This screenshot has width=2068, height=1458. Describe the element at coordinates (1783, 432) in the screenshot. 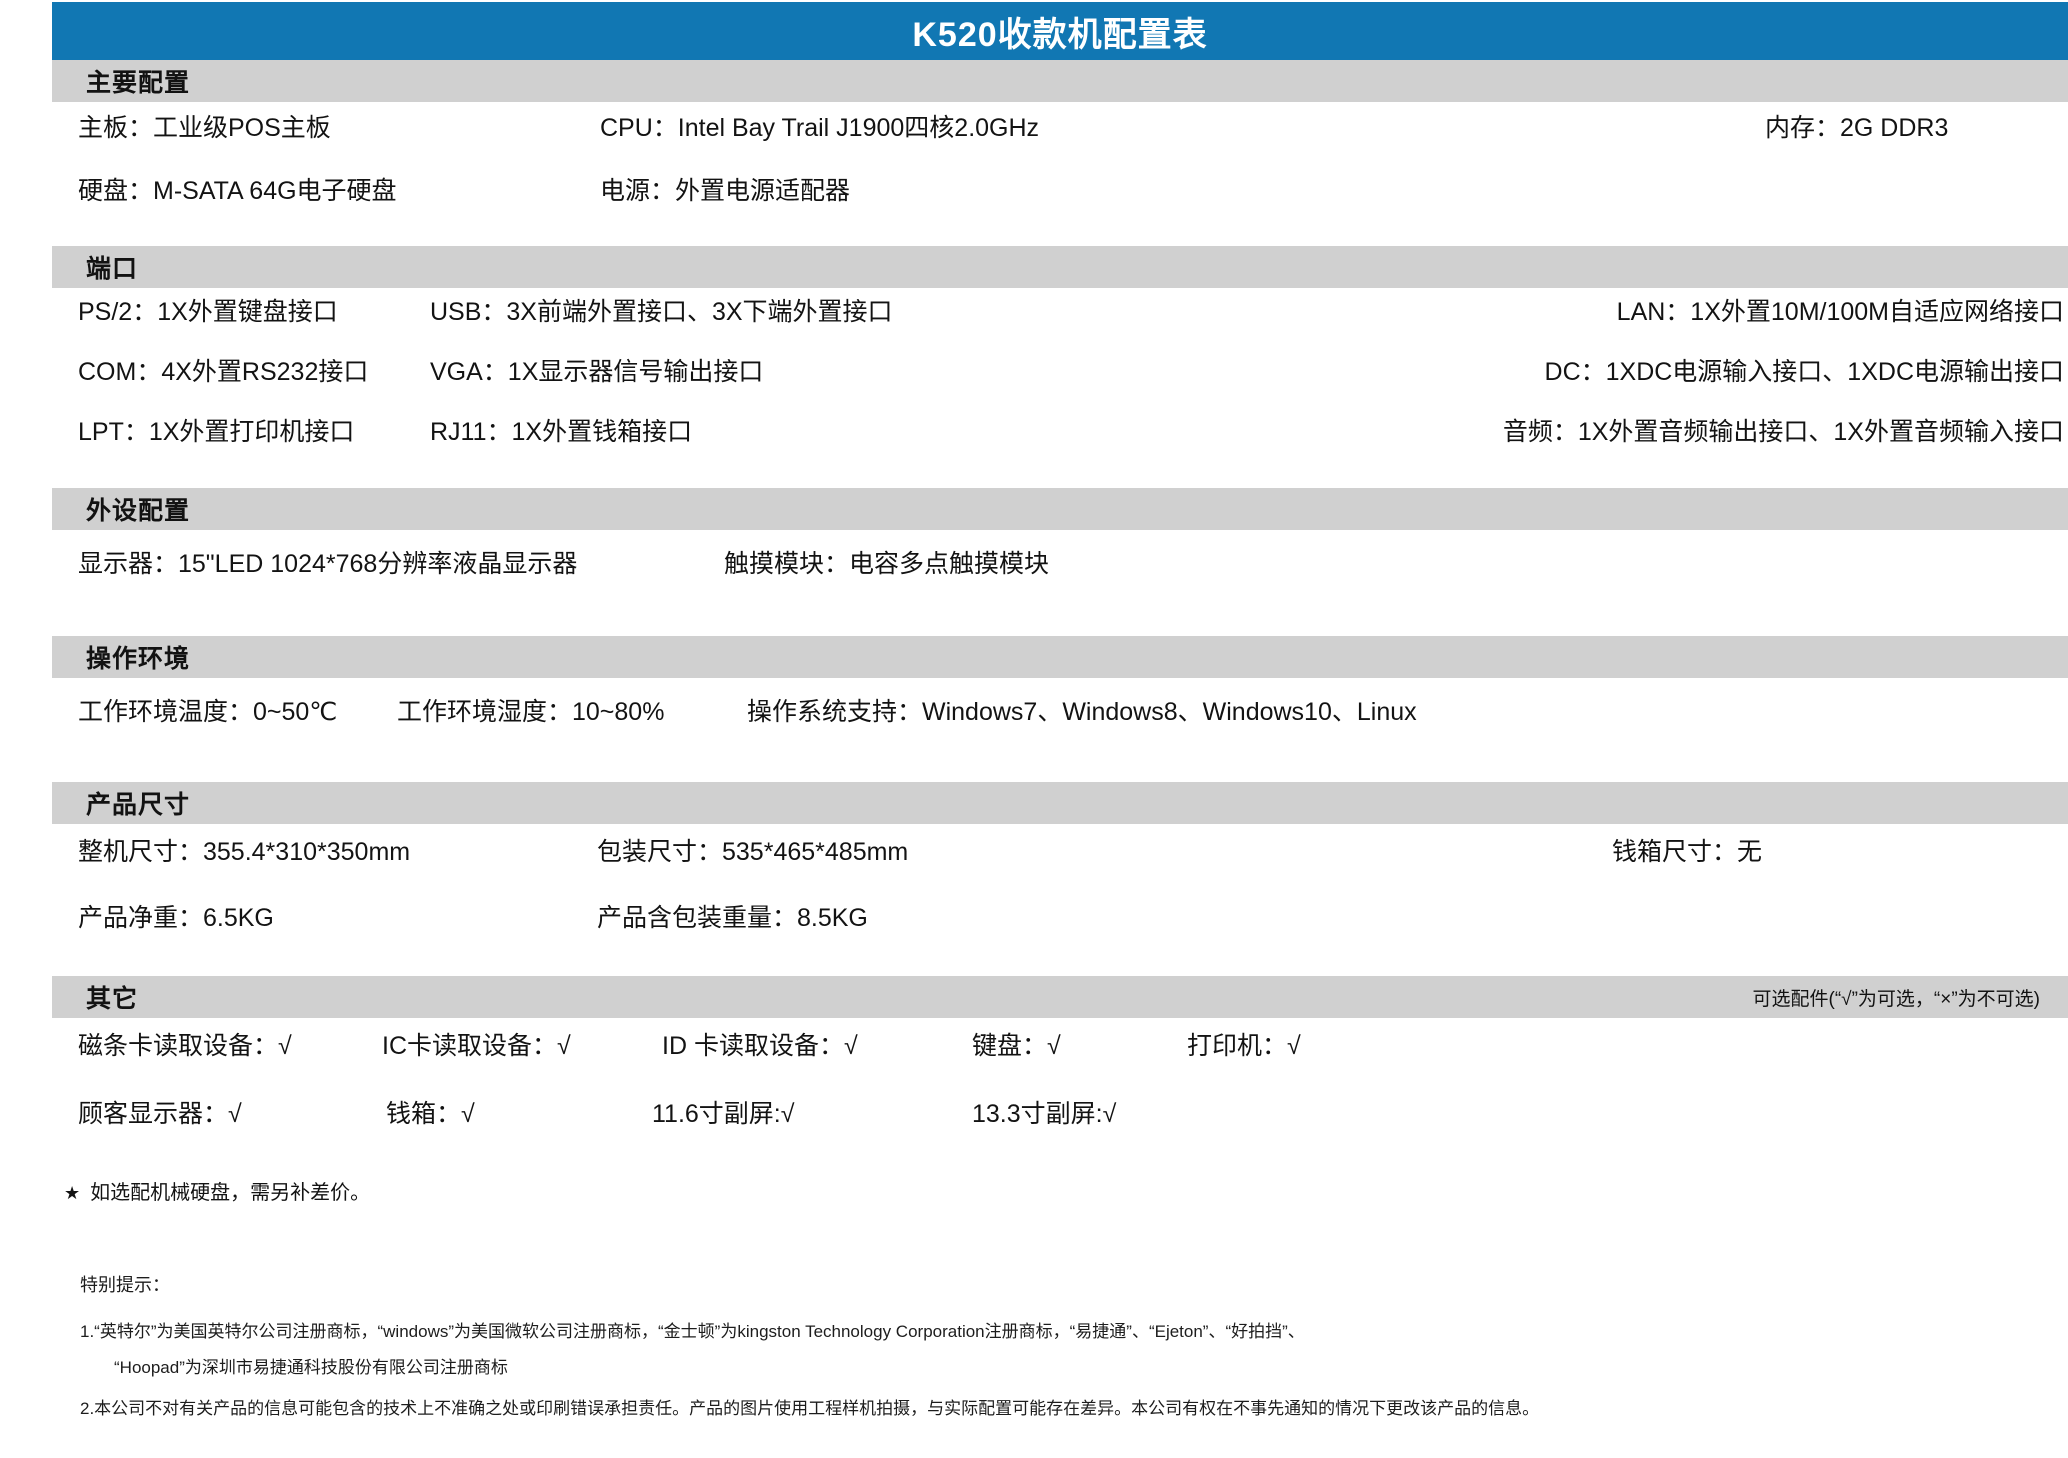

I see `port-audio: 音频：1X外置音频输出接口、1X外置音频输入接口` at that location.